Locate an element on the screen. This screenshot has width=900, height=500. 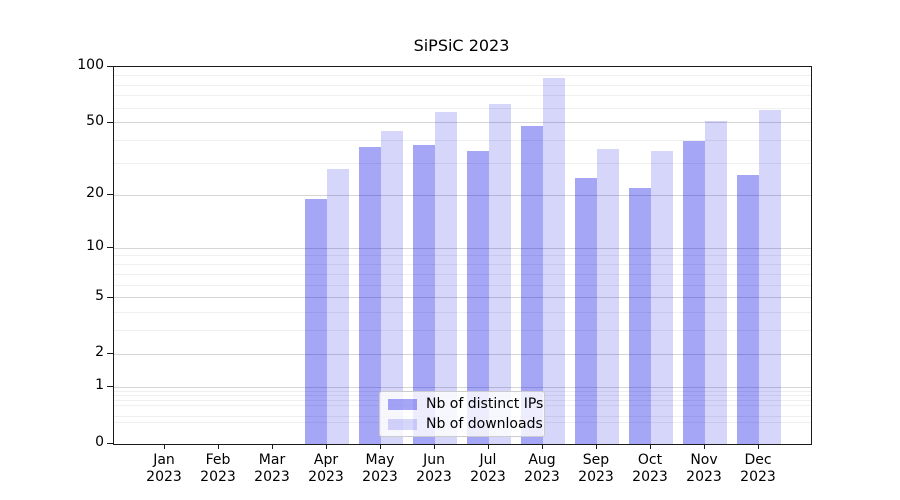
y-tick-label: 50 is located at coordinates (95, 120).